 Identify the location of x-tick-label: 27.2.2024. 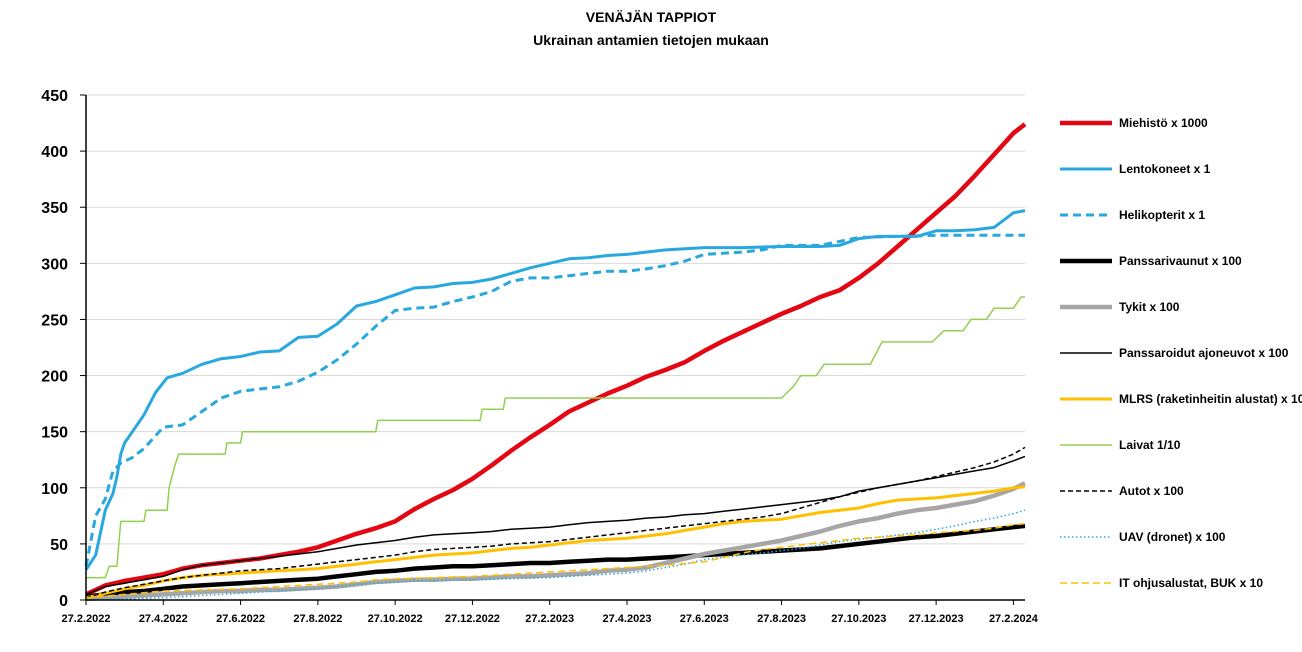
(1014, 619).